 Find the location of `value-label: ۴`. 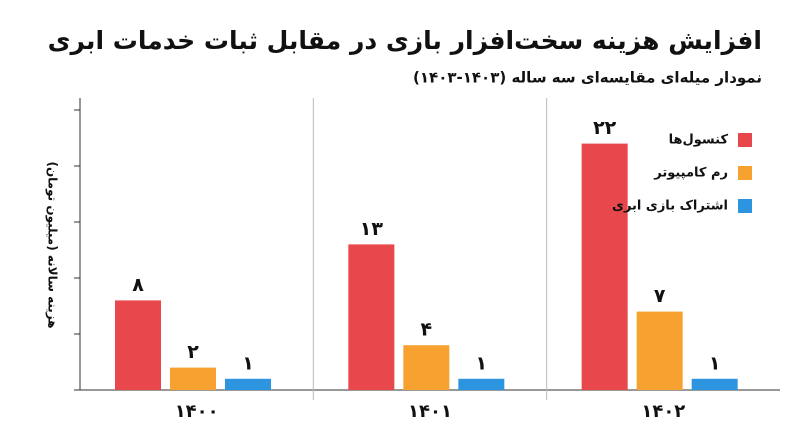

value-label: ۴ is located at coordinates (427, 330).